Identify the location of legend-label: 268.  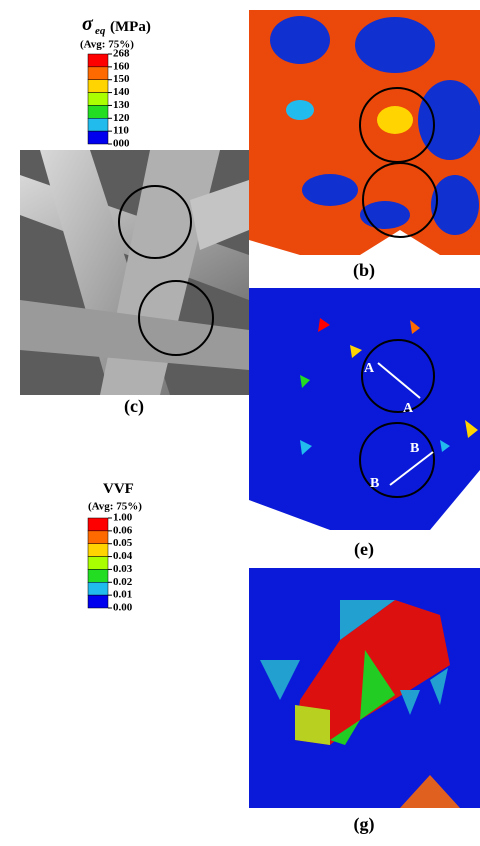
(121, 54).